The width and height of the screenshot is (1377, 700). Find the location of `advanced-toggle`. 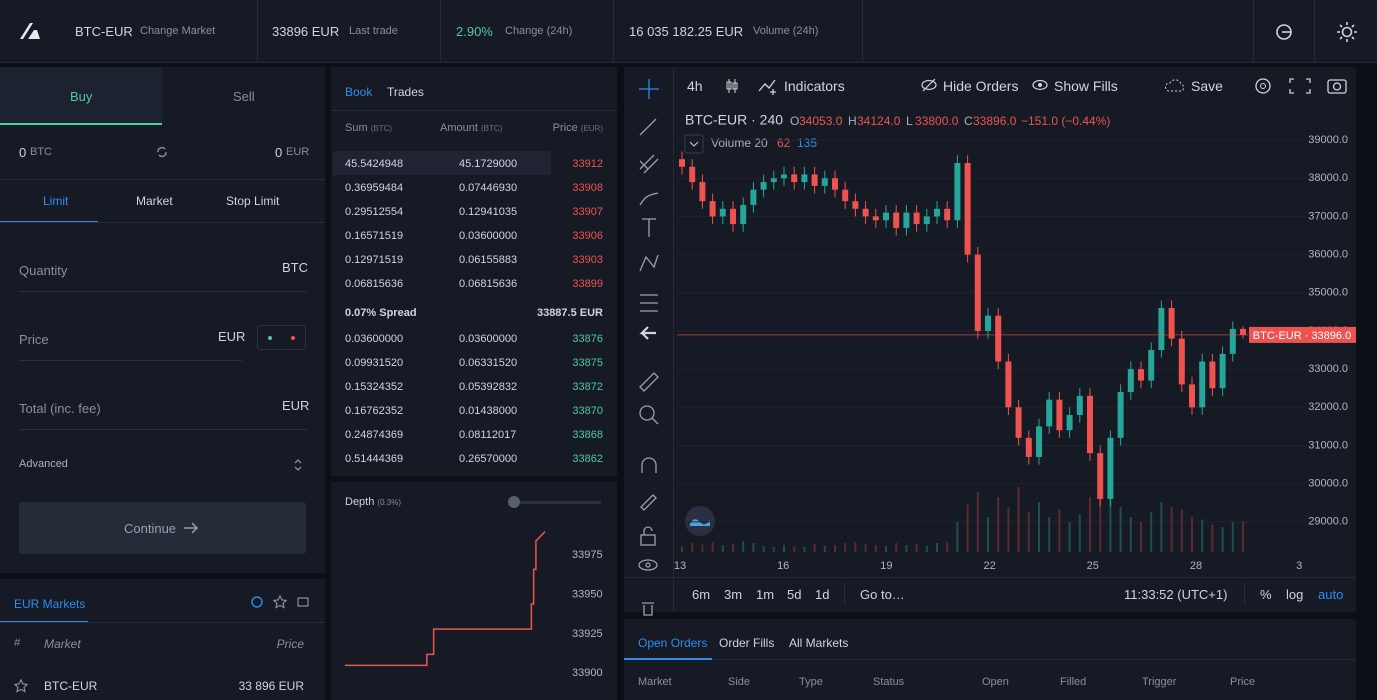

advanced-toggle is located at coordinates (298, 465).